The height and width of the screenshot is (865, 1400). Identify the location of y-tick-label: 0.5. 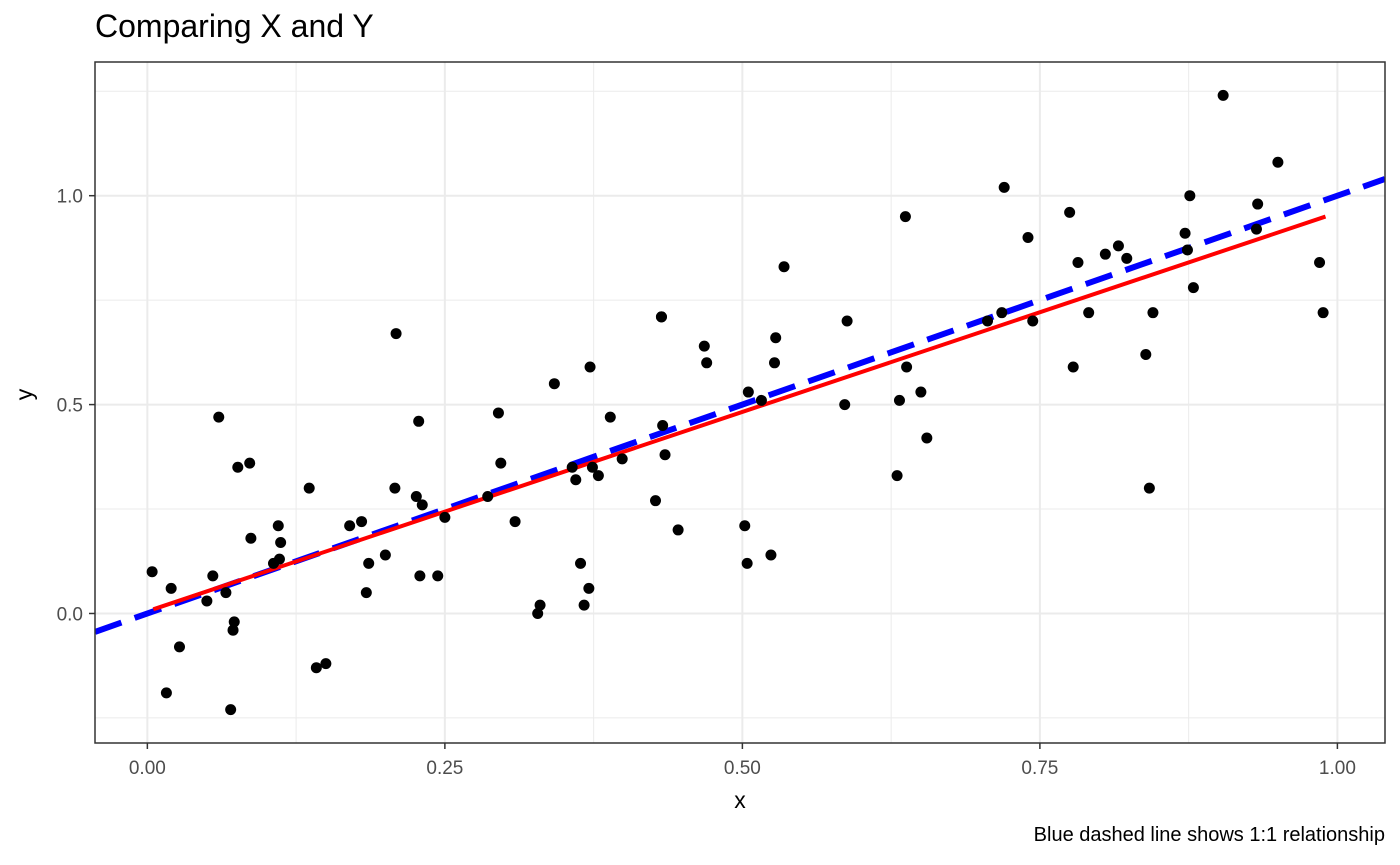
(70, 406).